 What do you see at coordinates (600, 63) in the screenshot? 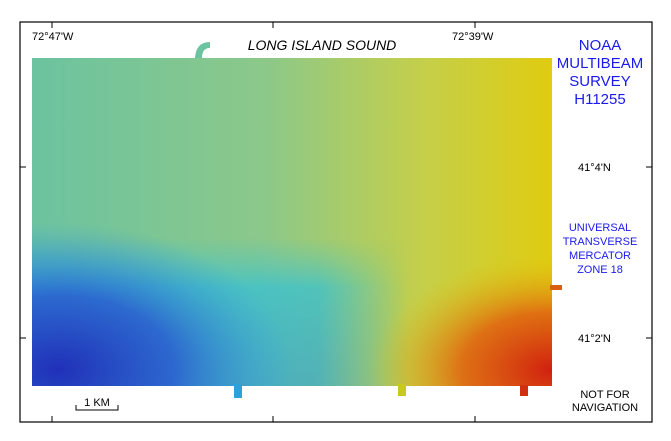
I see `survey-line: MULTIBEAM` at bounding box center [600, 63].